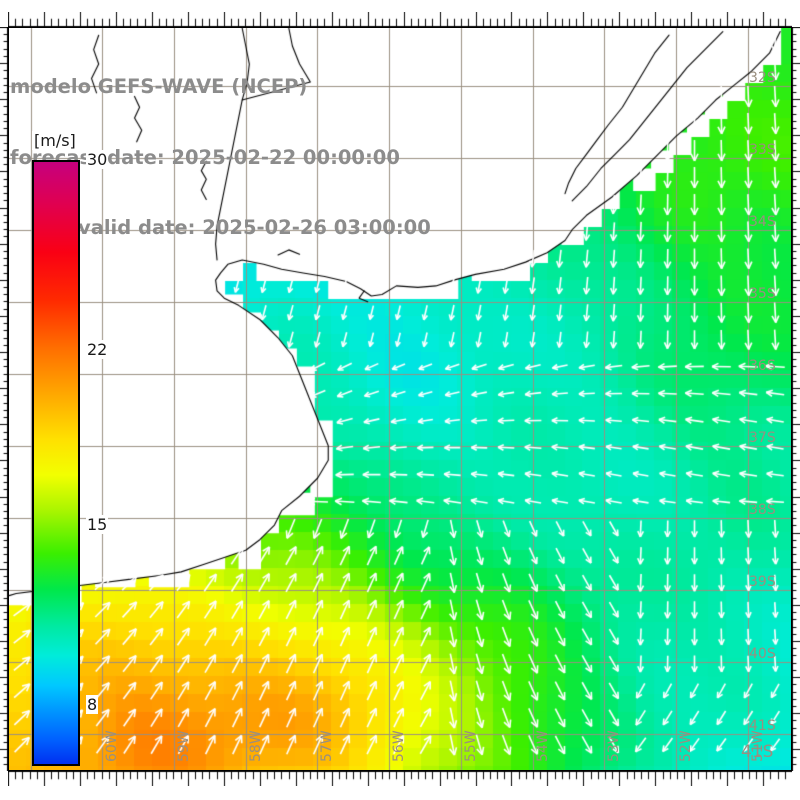 The width and height of the screenshot is (800, 800). I want to click on left-axis-ruler, so click(4, 399).